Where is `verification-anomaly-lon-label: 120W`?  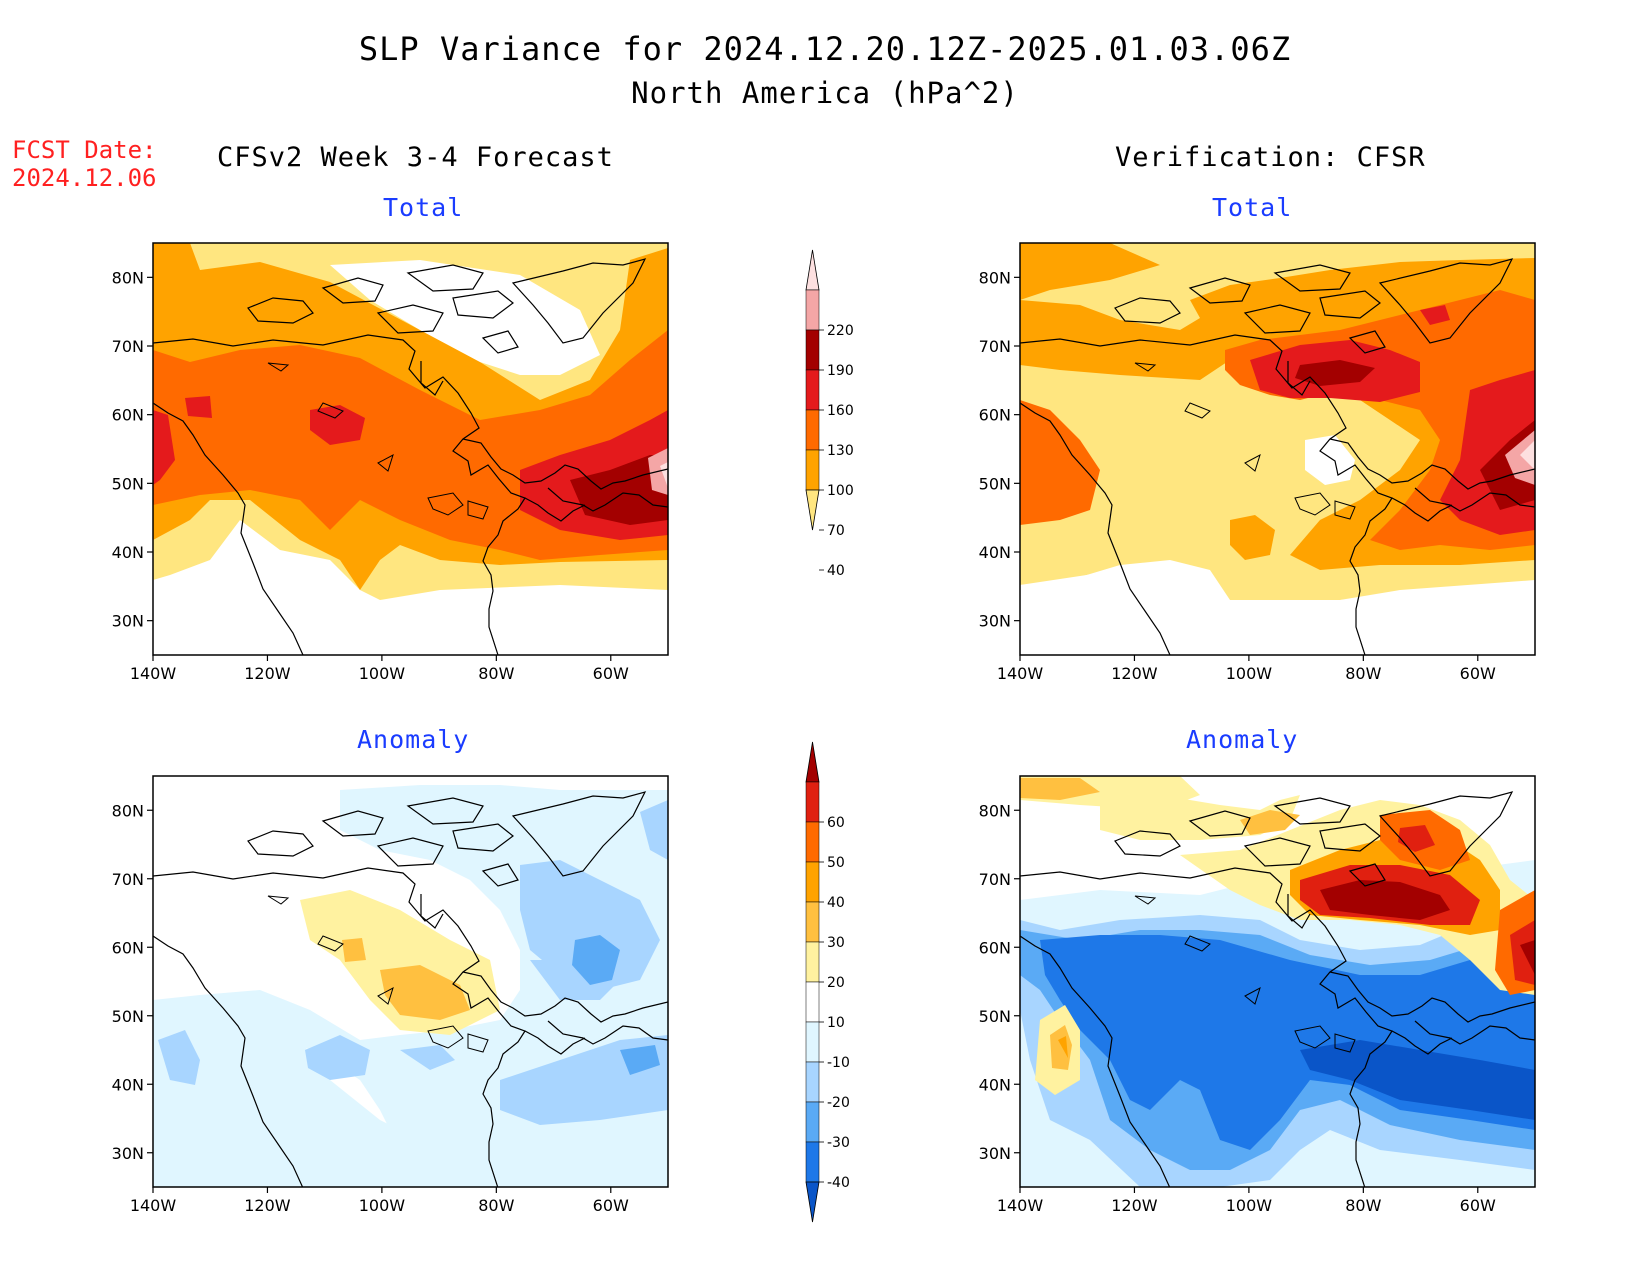
verification-anomaly-lon-label: 120W is located at coordinates (1134, 1205).